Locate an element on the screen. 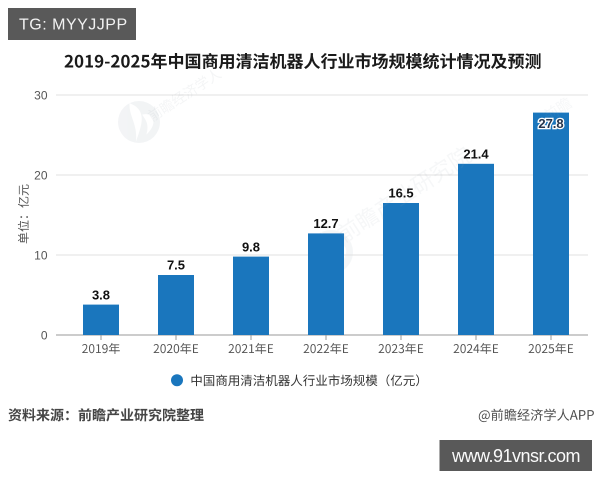  svg-text: 27.8 is located at coordinates (550, 123).